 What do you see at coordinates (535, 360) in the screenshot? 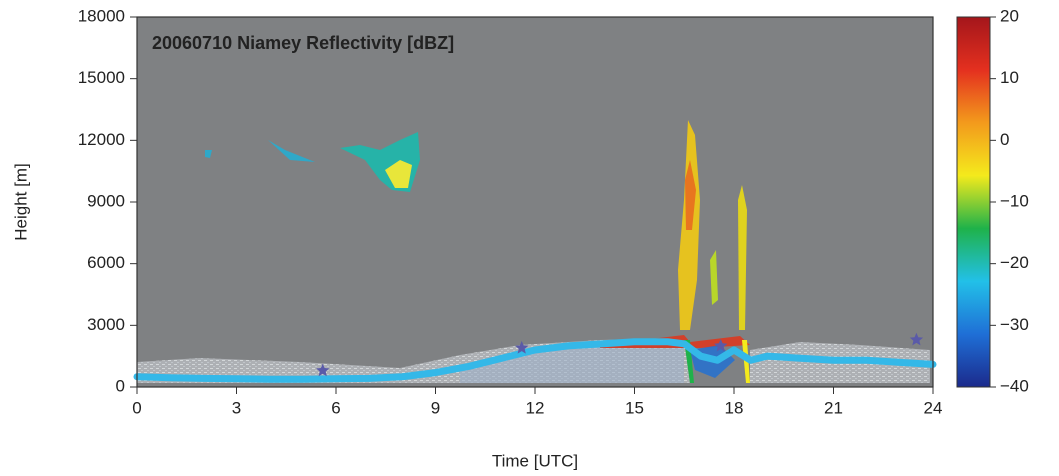
I see `boundary-layer-line` at bounding box center [535, 360].